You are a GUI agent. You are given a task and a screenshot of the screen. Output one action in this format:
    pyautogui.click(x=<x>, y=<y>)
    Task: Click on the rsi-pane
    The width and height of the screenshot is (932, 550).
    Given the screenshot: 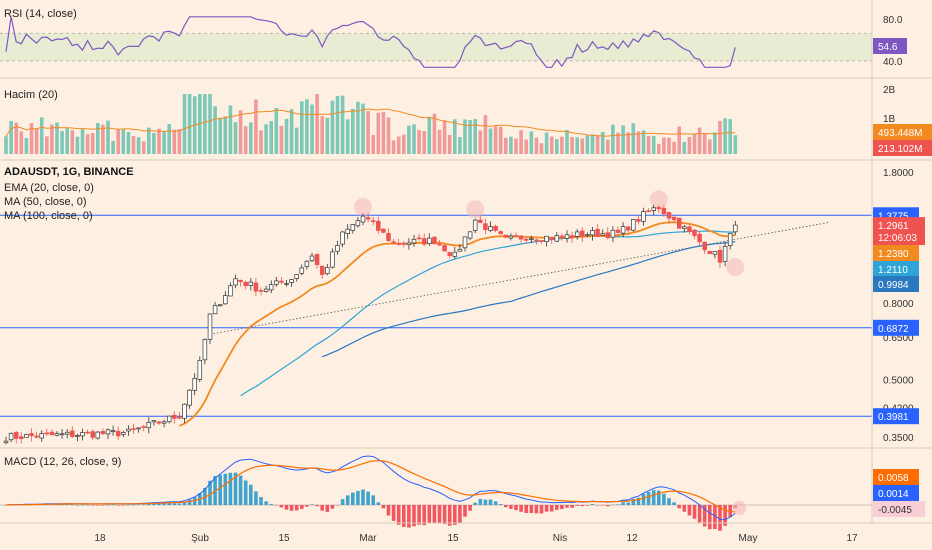 What is the action you would take?
    pyautogui.click(x=436, y=42)
    